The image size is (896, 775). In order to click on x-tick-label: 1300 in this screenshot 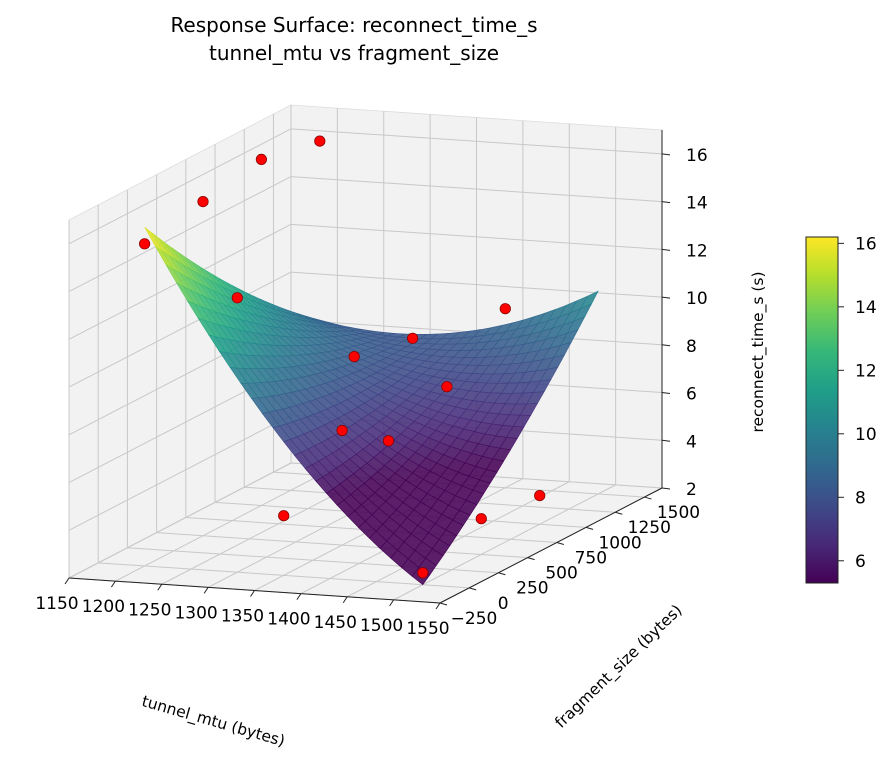, I will do `click(195, 613)`.